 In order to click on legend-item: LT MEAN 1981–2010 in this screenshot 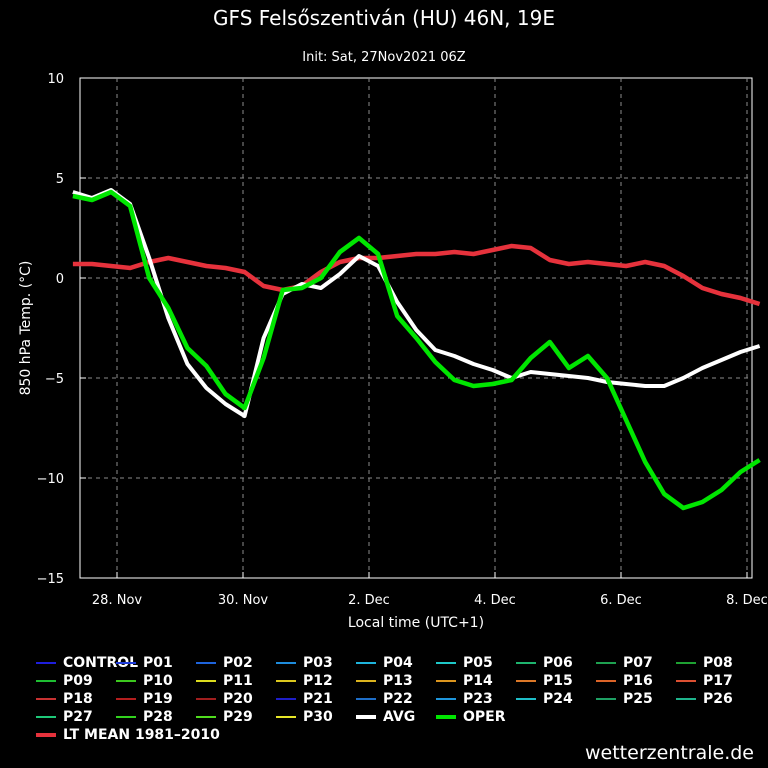, I will do `click(128, 735)`.